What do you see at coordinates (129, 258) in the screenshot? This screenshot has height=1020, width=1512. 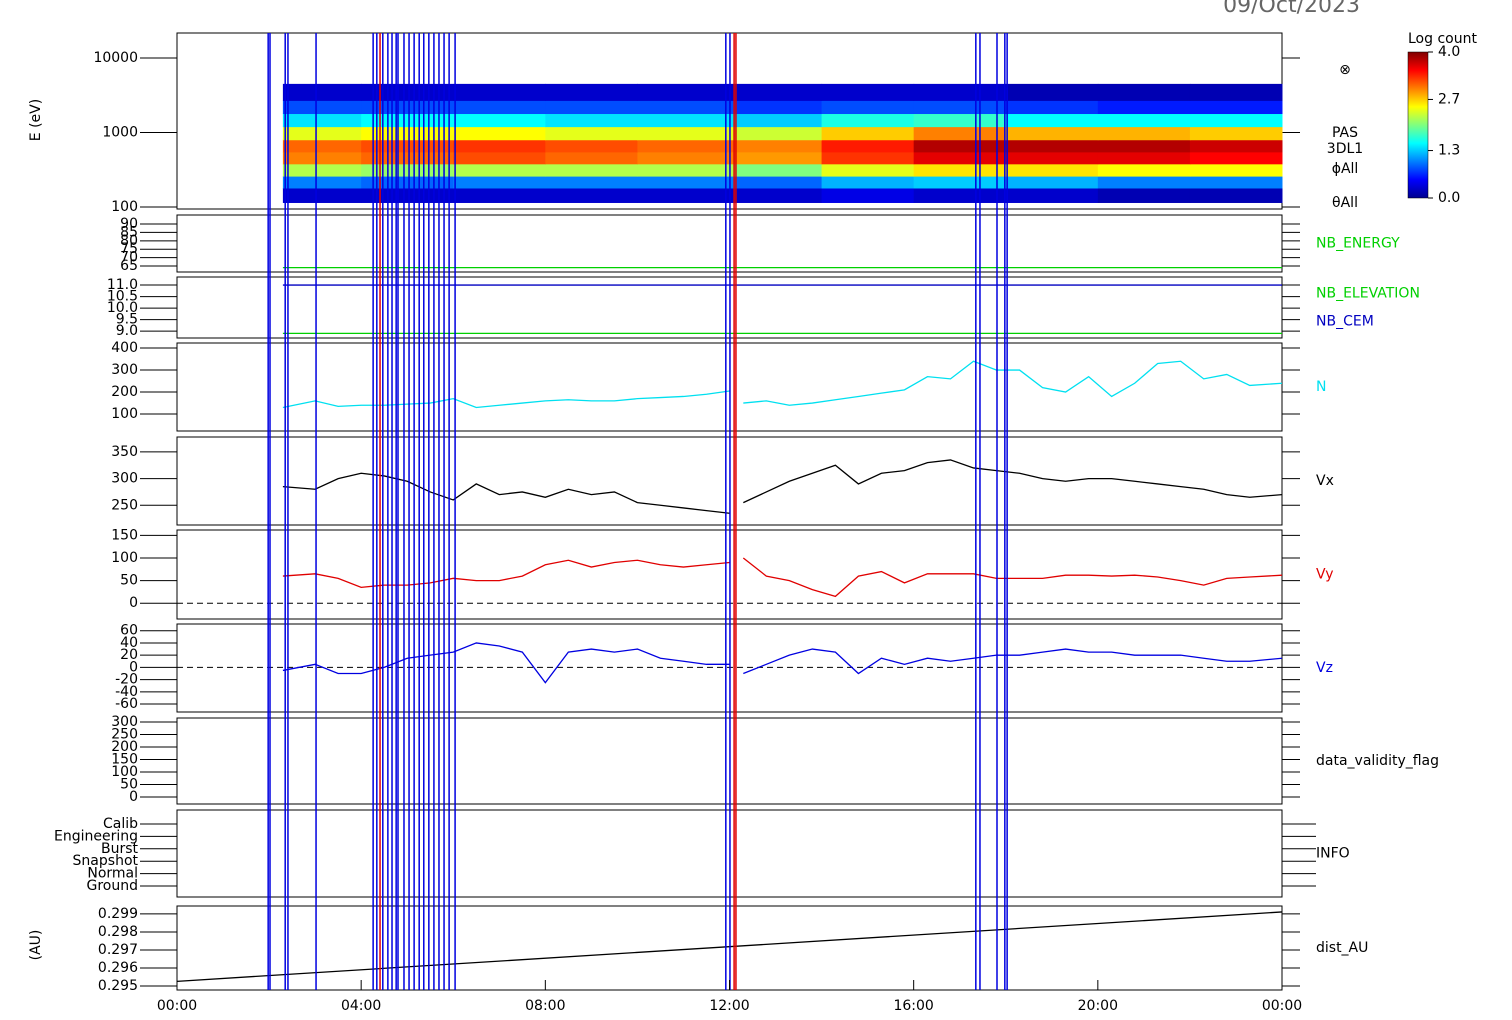 I see `y-tick-label: 70` at bounding box center [129, 258].